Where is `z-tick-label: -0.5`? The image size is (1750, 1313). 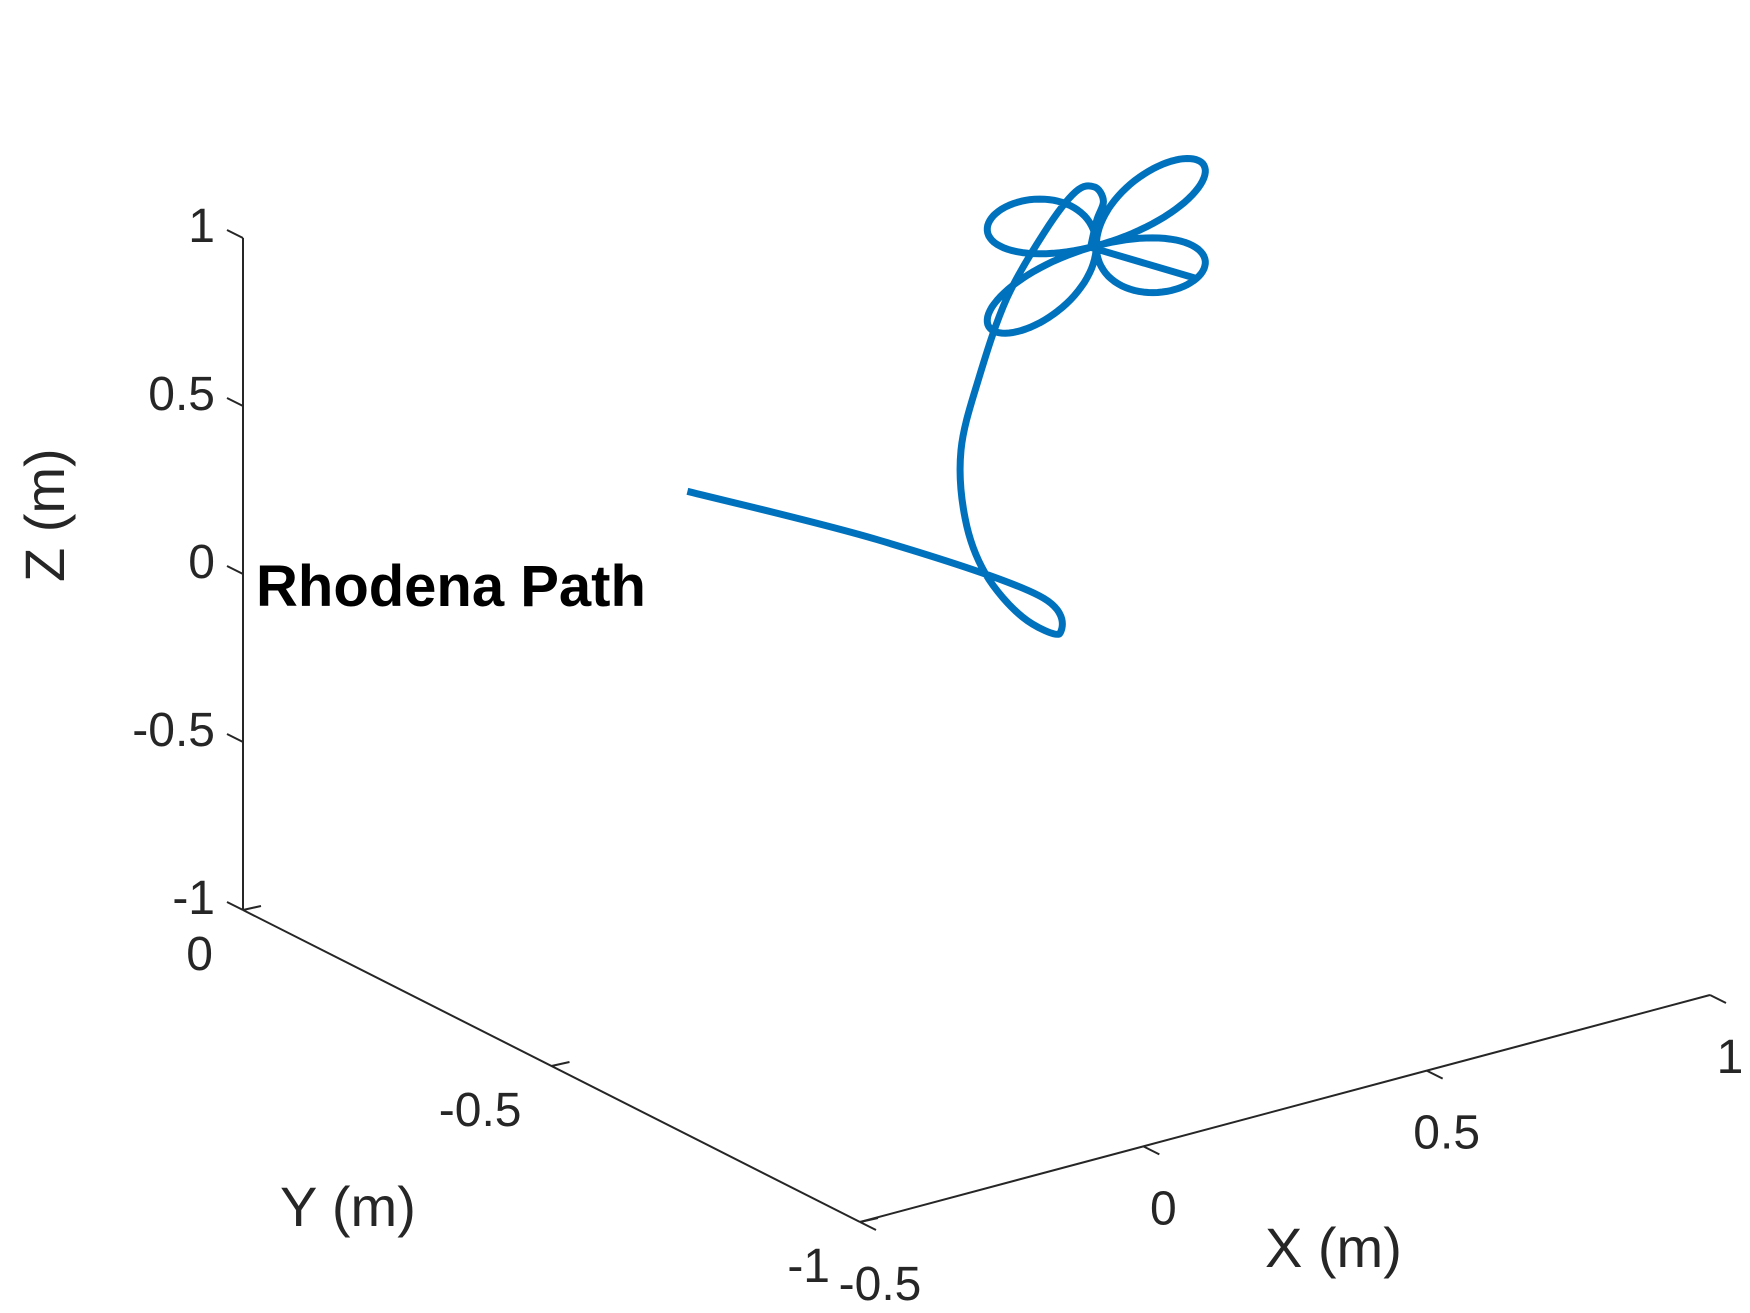 z-tick-label: -0.5 is located at coordinates (173, 730).